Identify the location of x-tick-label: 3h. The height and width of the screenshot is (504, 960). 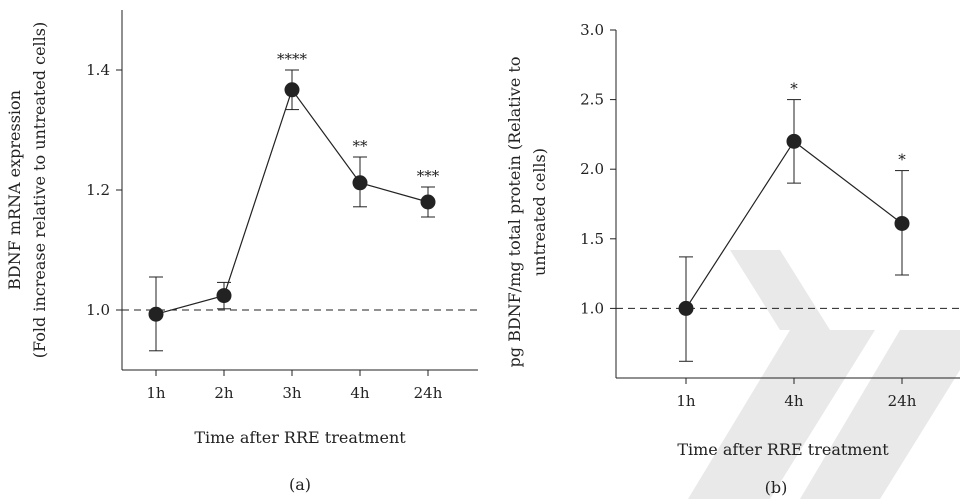
(292, 393).